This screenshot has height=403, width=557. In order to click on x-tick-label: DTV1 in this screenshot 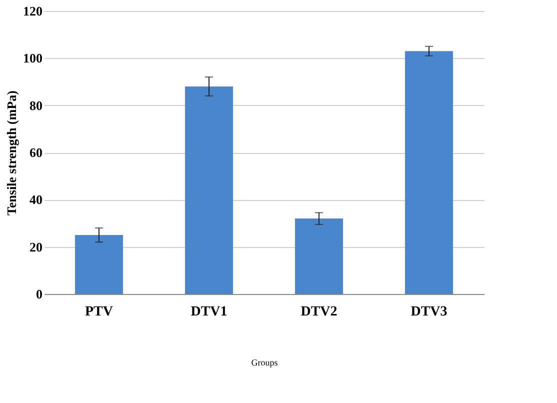, I will do `click(209, 312)`.